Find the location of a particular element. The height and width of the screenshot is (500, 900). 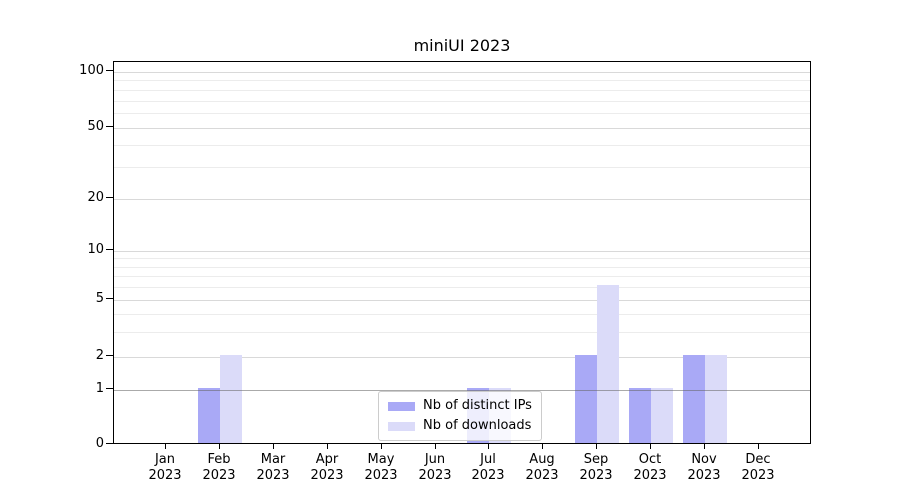

x-tick-label-line: Oct is located at coordinates (650, 459).